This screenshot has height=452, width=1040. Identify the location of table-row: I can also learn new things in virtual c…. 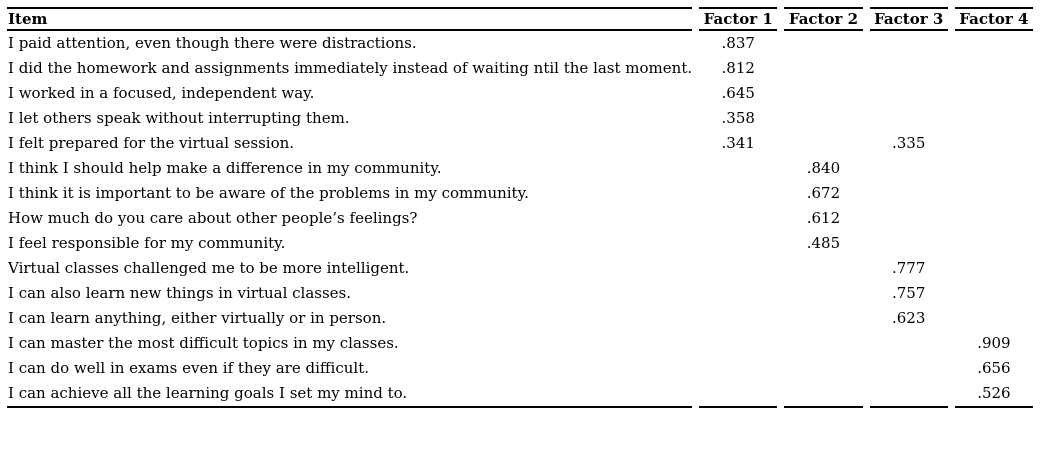
(520, 293).